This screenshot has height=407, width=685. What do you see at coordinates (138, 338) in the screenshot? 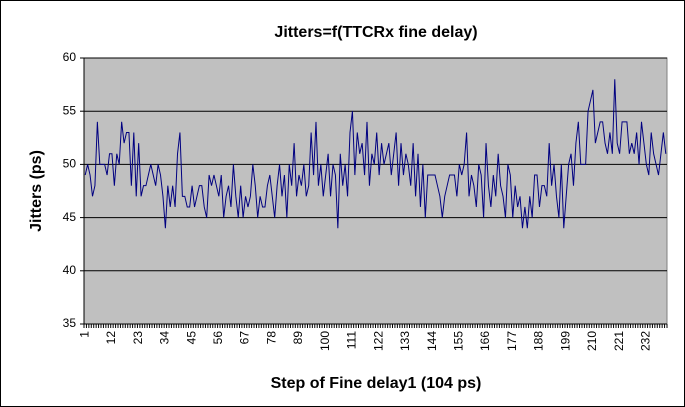
I see `x-tick-label: 23` at bounding box center [138, 338].